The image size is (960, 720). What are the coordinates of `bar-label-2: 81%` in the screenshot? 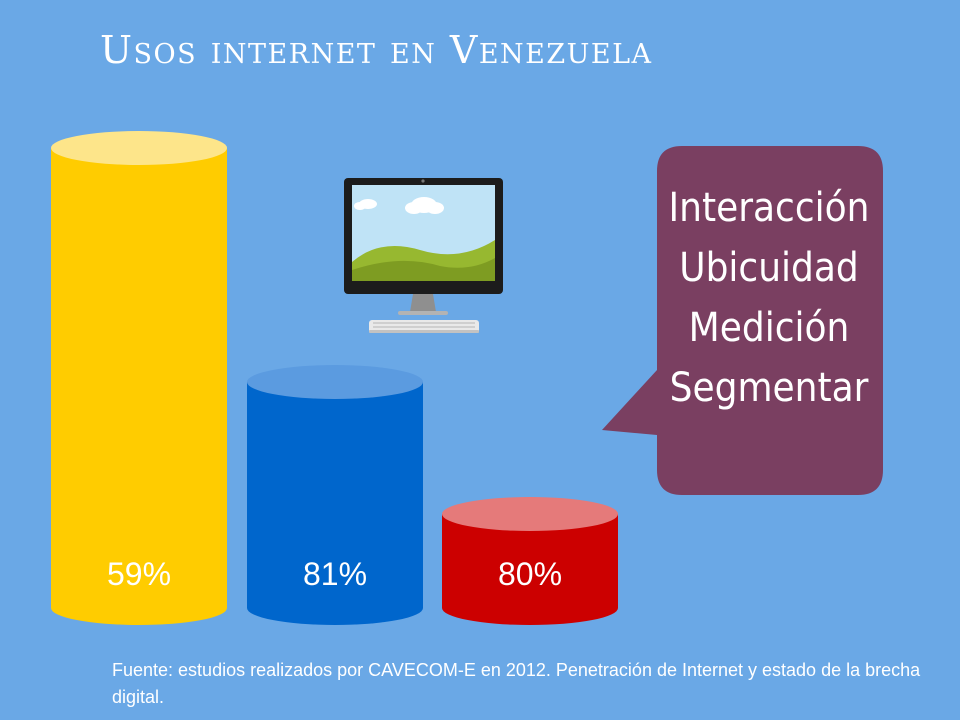 It's located at (335, 574).